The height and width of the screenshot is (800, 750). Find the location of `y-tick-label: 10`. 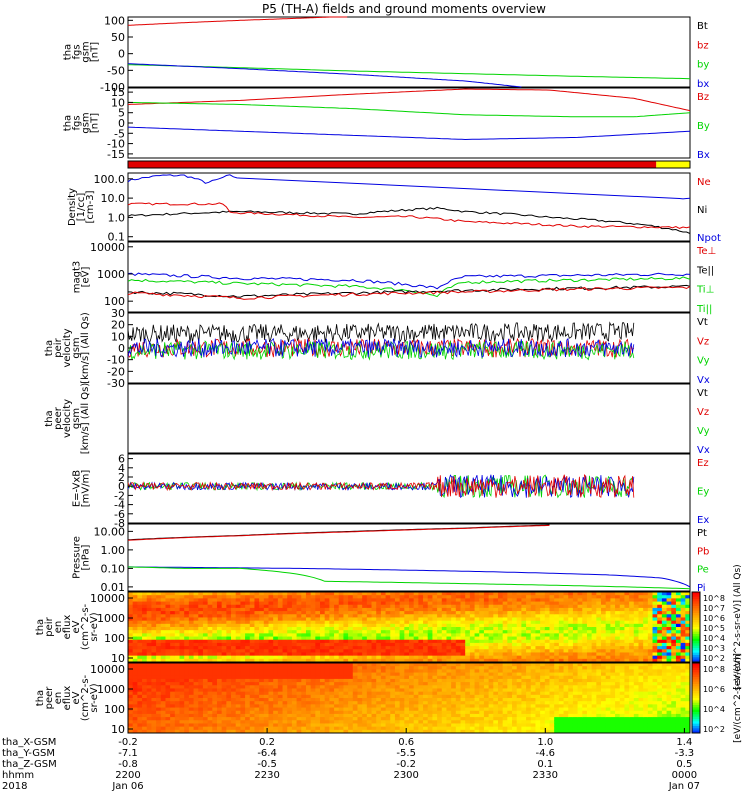

y-tick-label: 10 is located at coordinates (118, 102).